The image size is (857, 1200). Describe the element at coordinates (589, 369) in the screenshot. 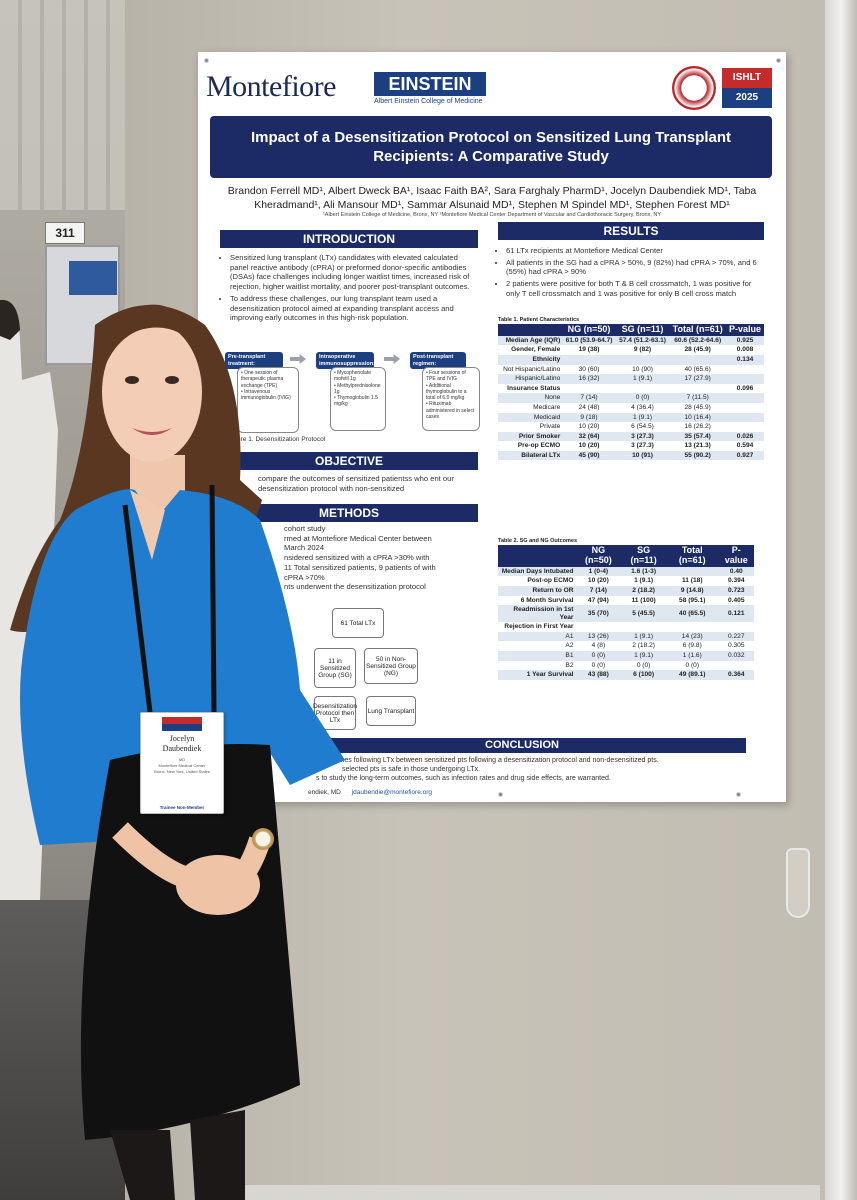

I see `table-cell: 30 (60)` at that location.